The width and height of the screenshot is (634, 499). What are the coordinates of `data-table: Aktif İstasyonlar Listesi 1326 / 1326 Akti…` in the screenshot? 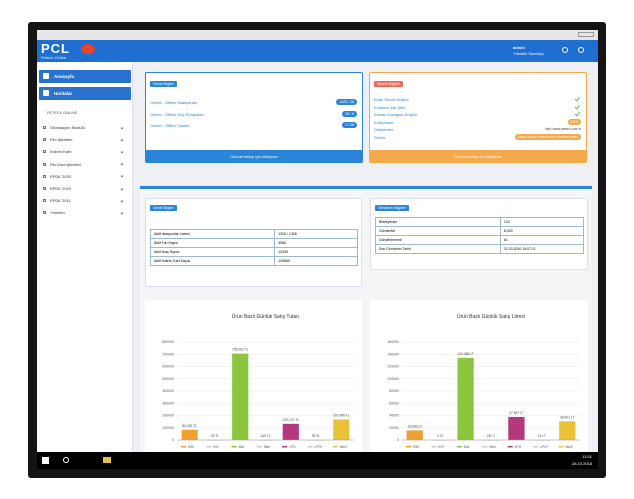 It's located at (253, 247).